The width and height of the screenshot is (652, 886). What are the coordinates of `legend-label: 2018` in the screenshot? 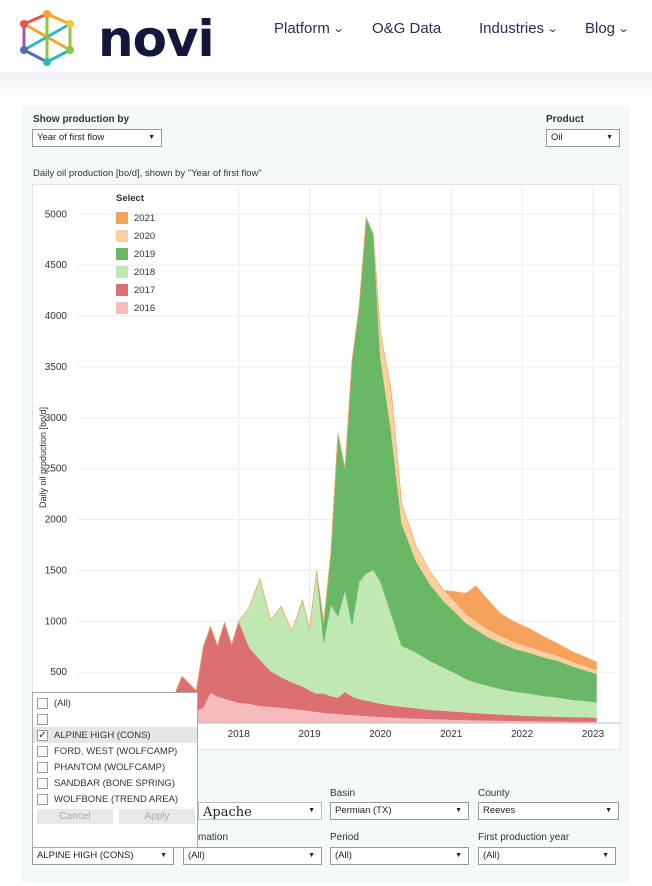 It's located at (145, 272).